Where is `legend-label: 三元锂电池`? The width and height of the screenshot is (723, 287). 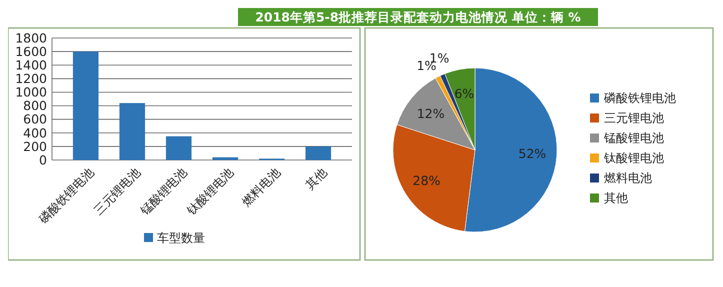
legend-label: 三元锂电池 is located at coordinates (634, 118).